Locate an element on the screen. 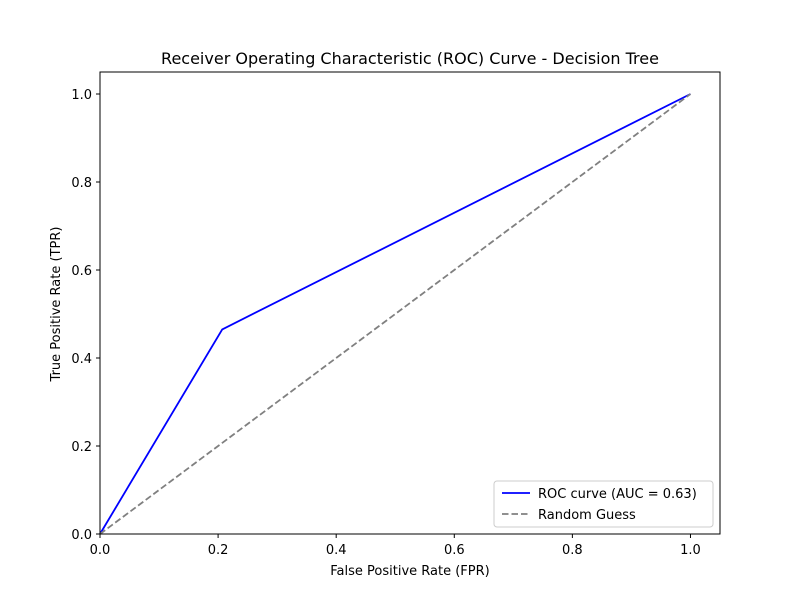  y-tick-label: 0.6 is located at coordinates (81, 271).